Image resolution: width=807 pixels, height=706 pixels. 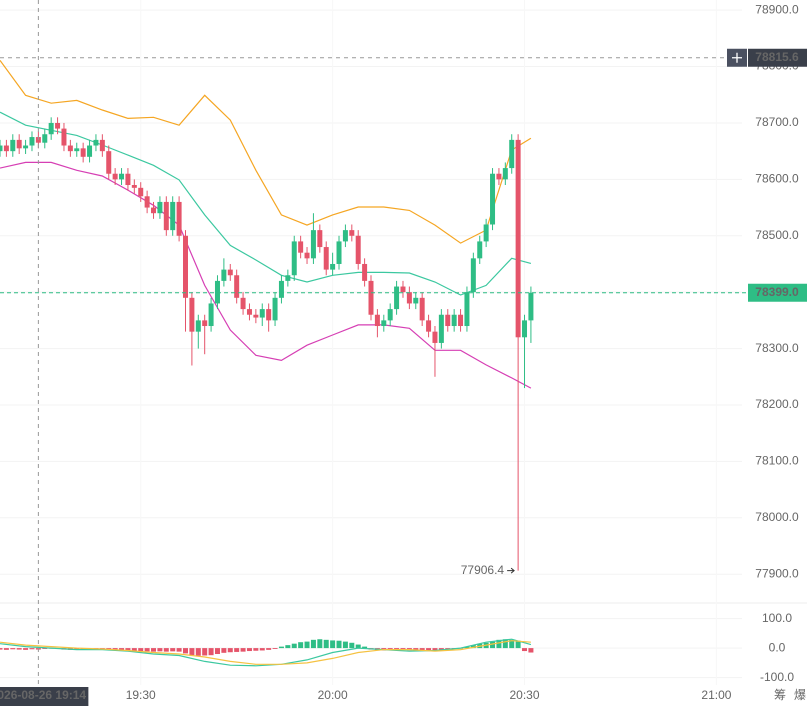 I want to click on x-tick-label: 20:00, so click(x=333, y=695).